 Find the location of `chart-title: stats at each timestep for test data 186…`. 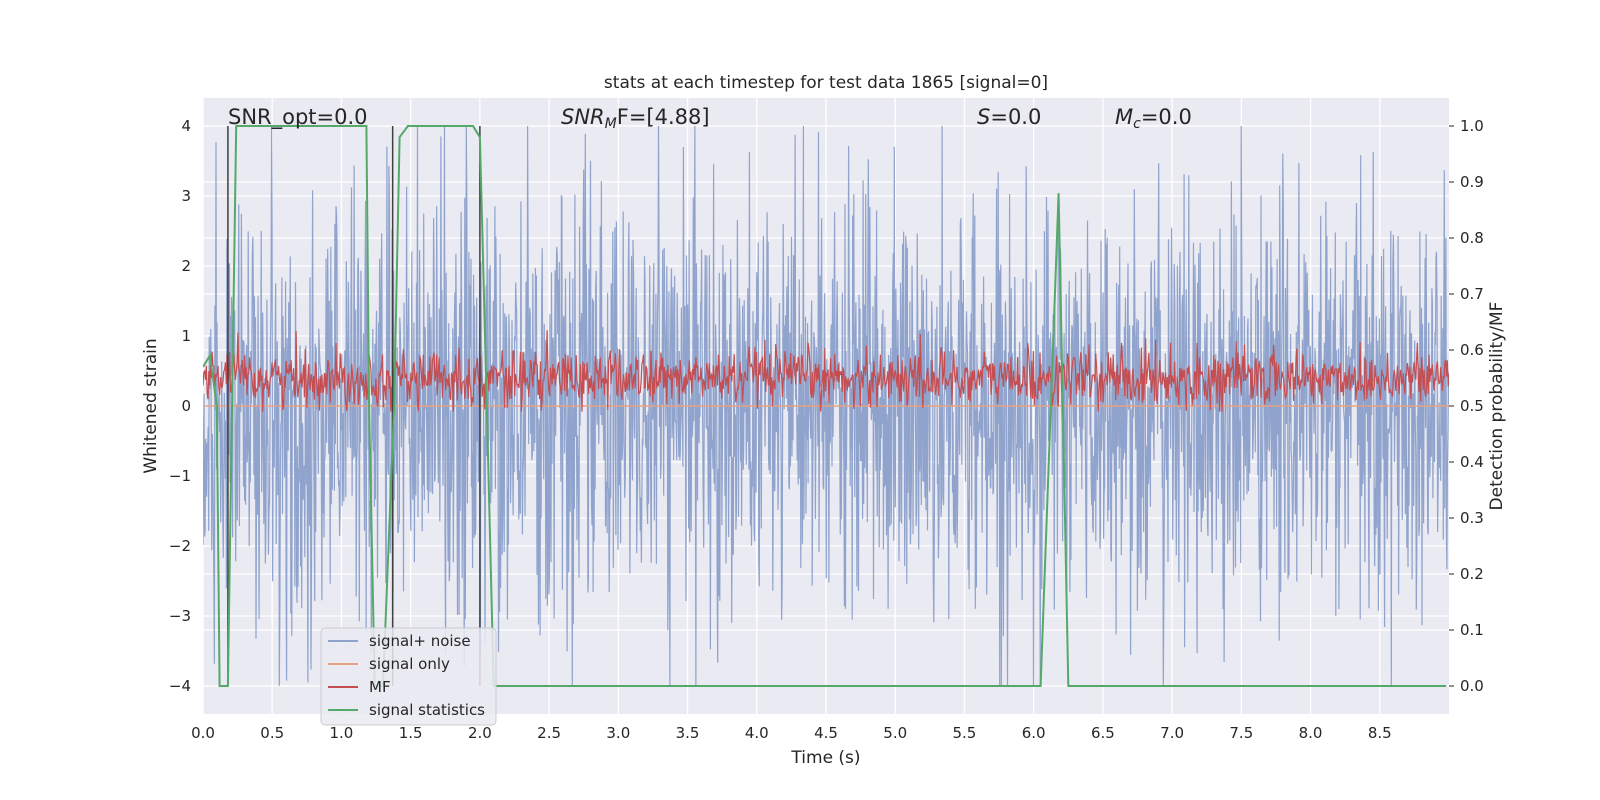

chart-title: stats at each timestep for test data 186… is located at coordinates (826, 83).